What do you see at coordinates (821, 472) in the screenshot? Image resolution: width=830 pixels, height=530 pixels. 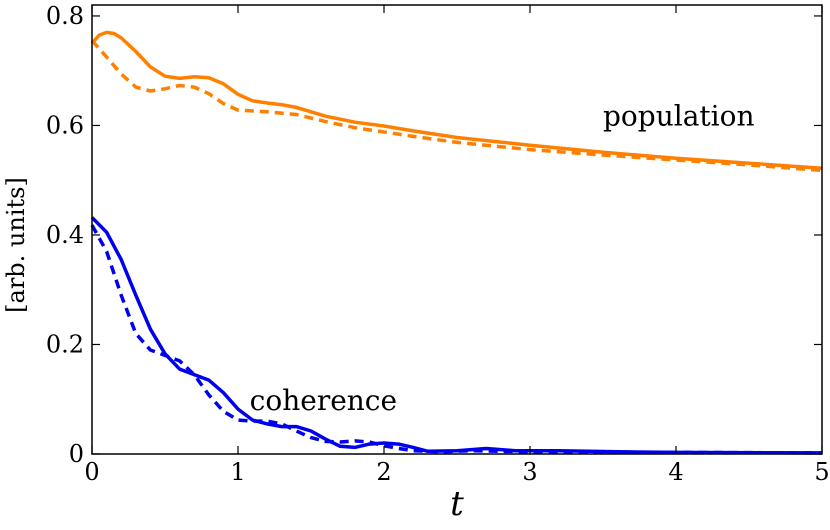 I see `x-tick-label: 5` at bounding box center [821, 472].